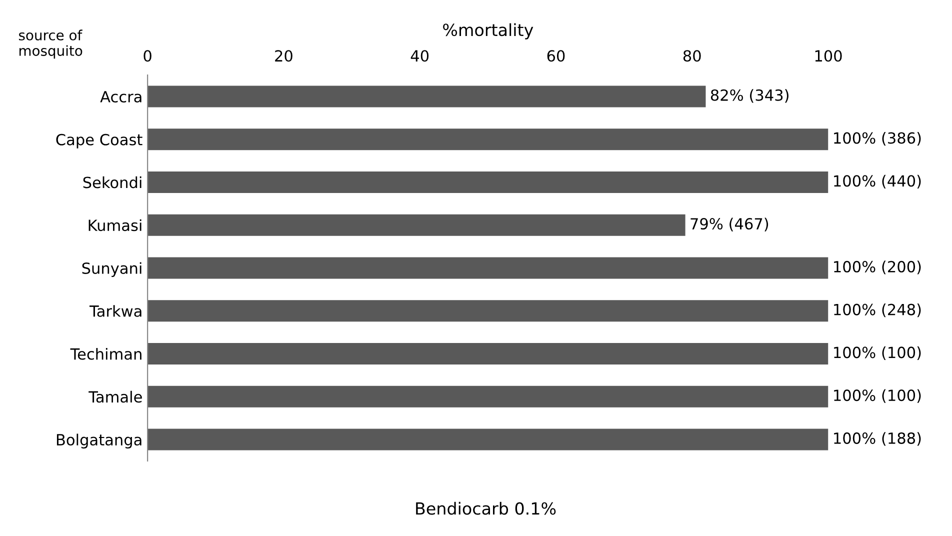 This screenshot has height=536, width=952. Describe the element at coordinates (99, 141) in the screenshot. I see `y-tick-label: Cape Coast` at that location.